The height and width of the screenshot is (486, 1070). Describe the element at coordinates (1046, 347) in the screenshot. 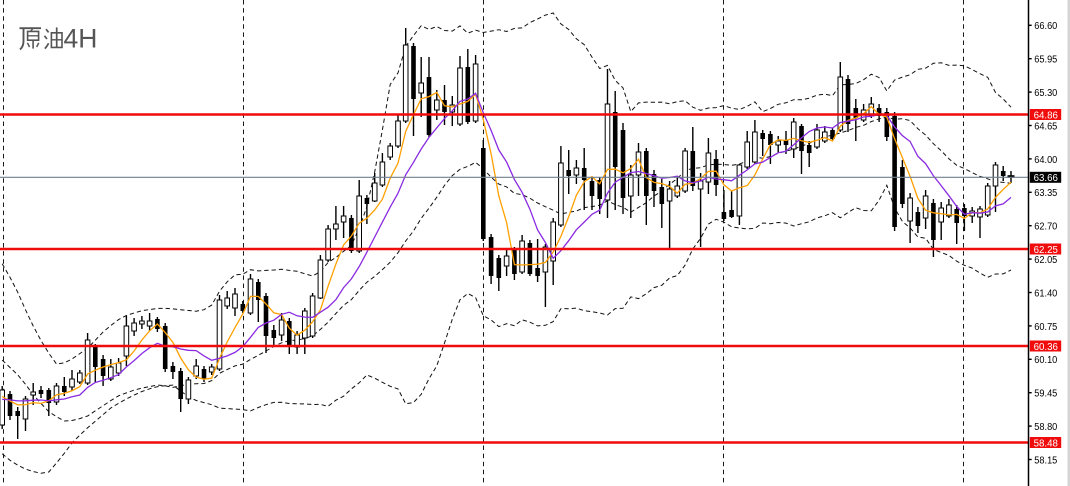

I see `svg-text: 60.36` at that location.